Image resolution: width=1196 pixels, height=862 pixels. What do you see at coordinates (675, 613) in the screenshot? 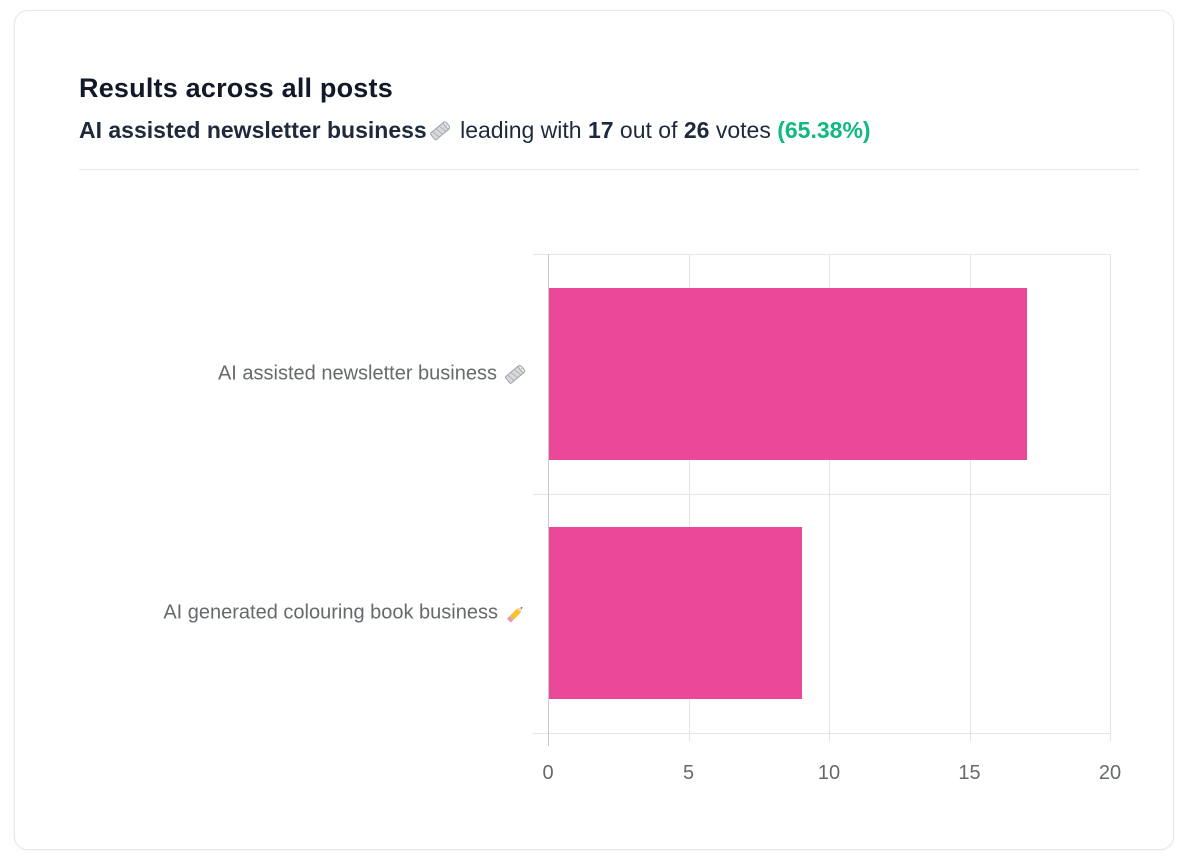
I see `bar-ai-generated-colouring-book-business` at bounding box center [675, 613].